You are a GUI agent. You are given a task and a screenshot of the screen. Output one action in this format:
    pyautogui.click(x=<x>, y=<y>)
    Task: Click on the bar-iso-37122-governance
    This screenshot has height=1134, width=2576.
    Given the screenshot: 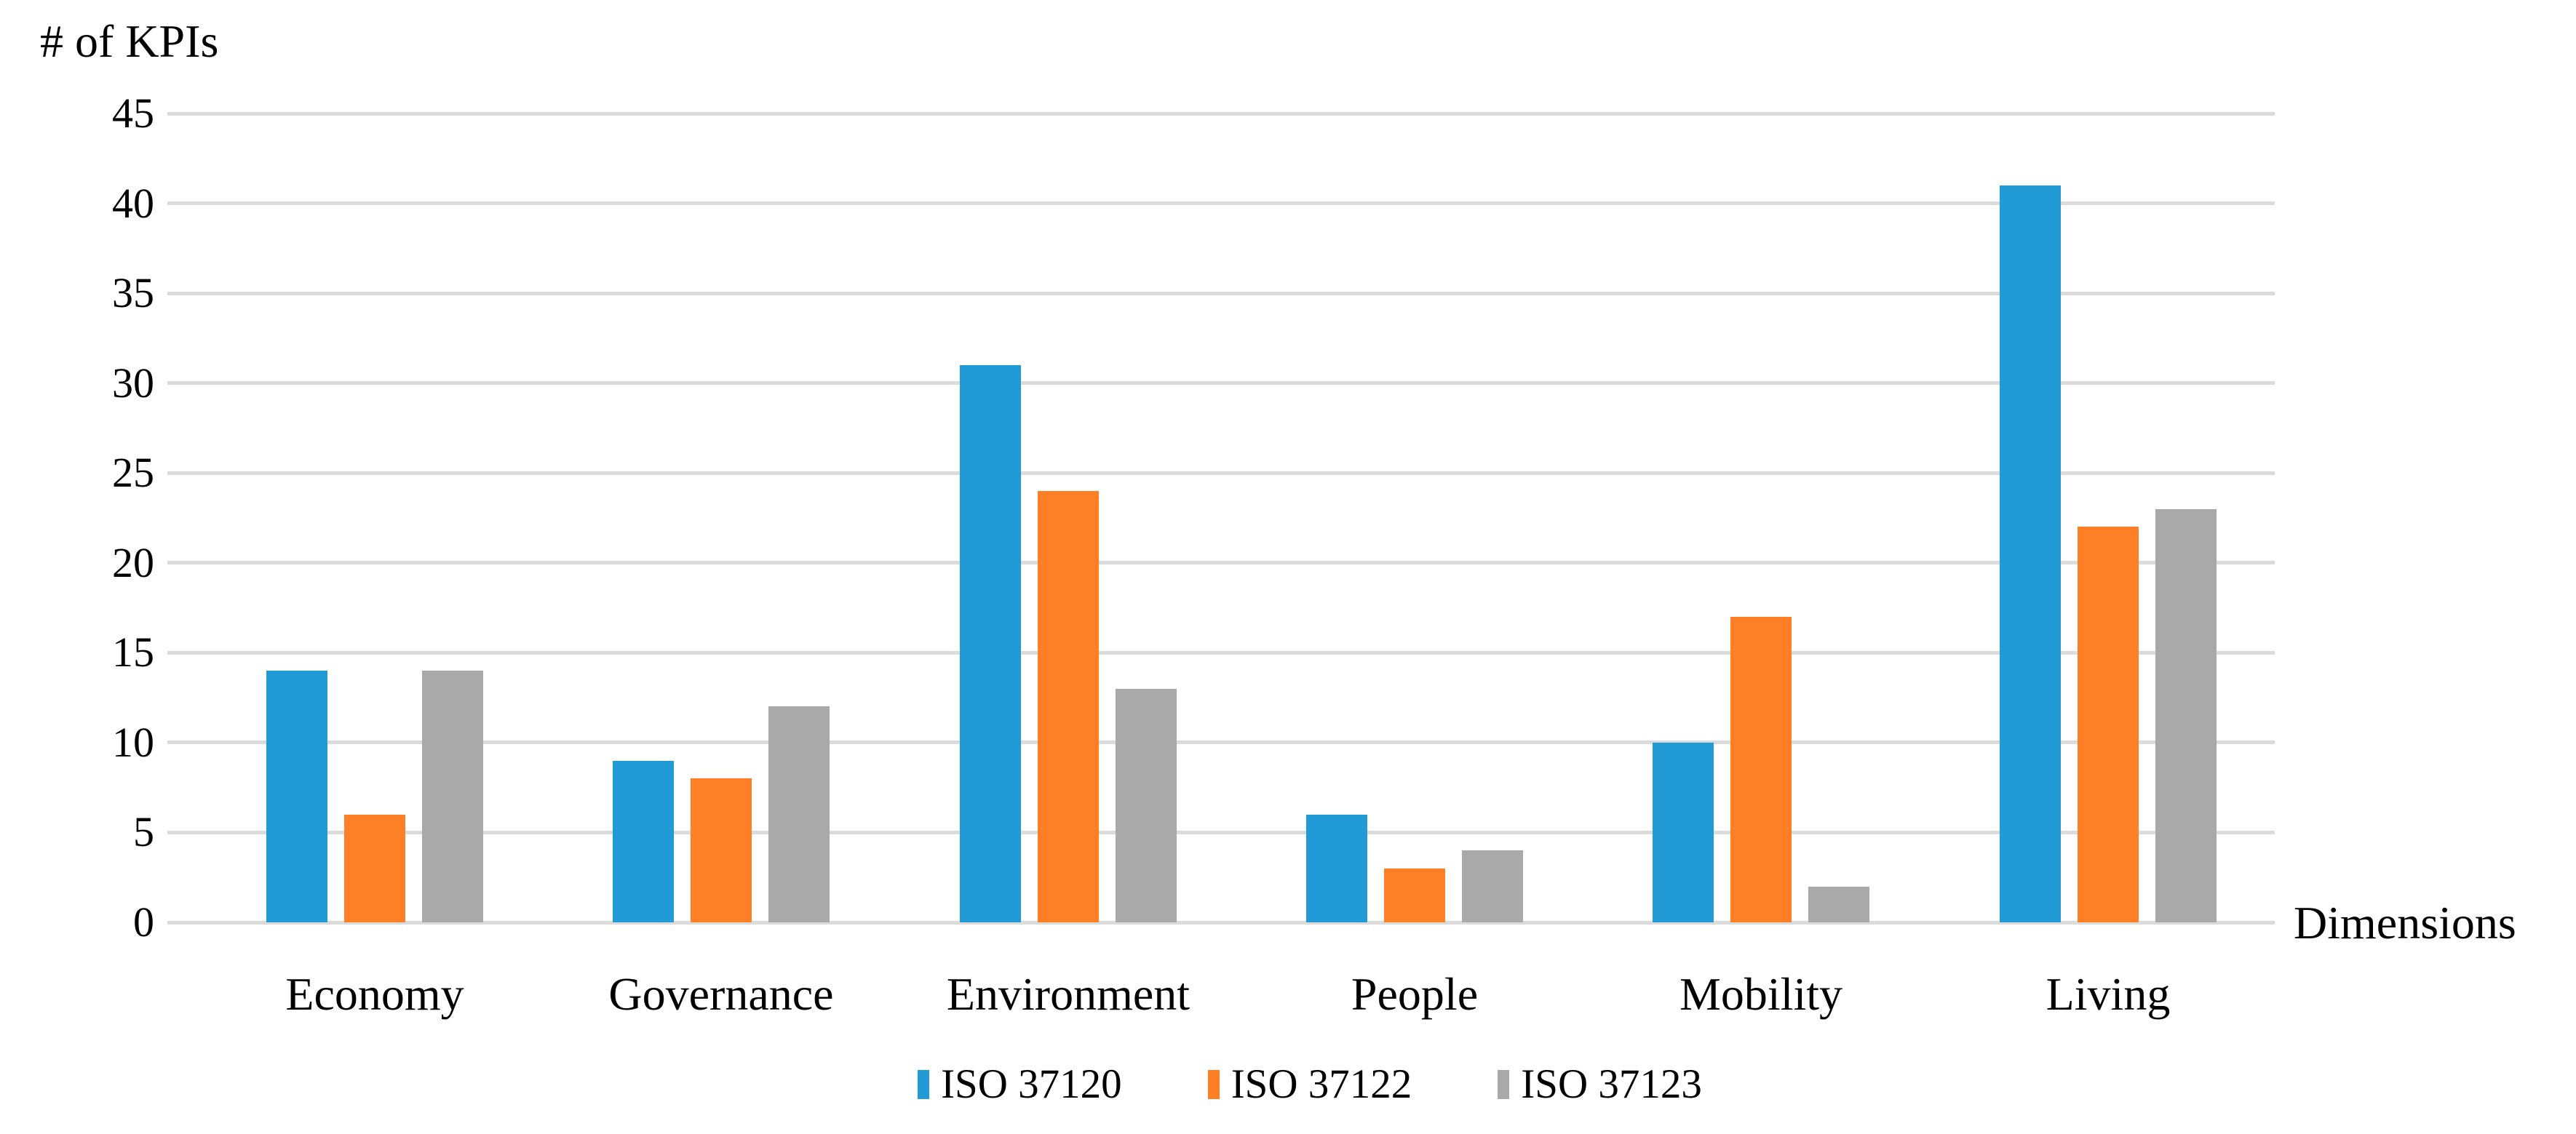 What is the action you would take?
    pyautogui.click(x=721, y=850)
    